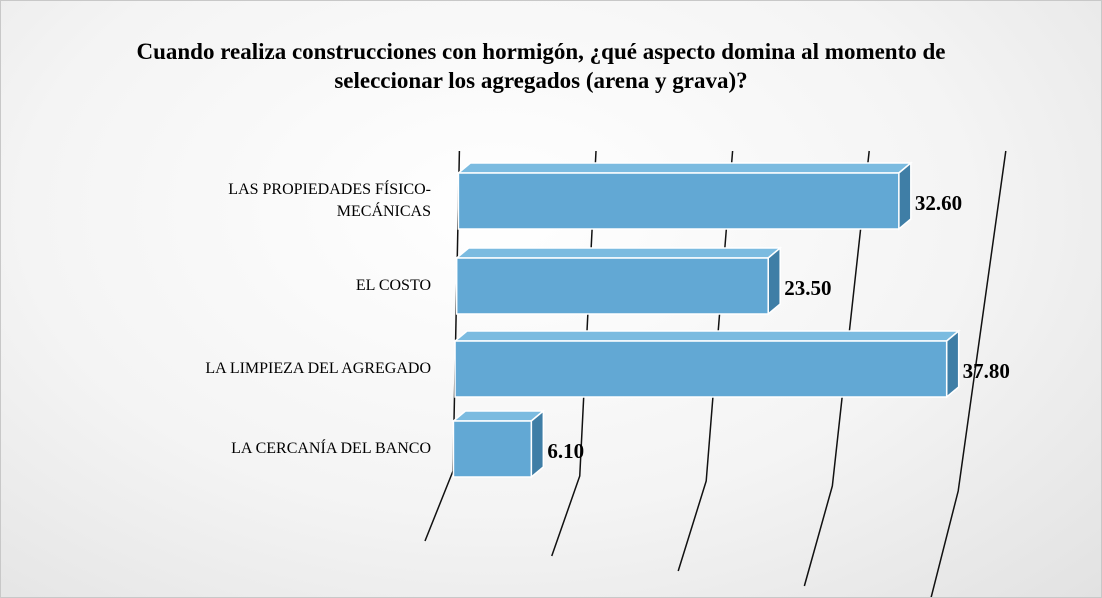 The image size is (1102, 598). I want to click on data-label: 23.50, so click(807, 288).